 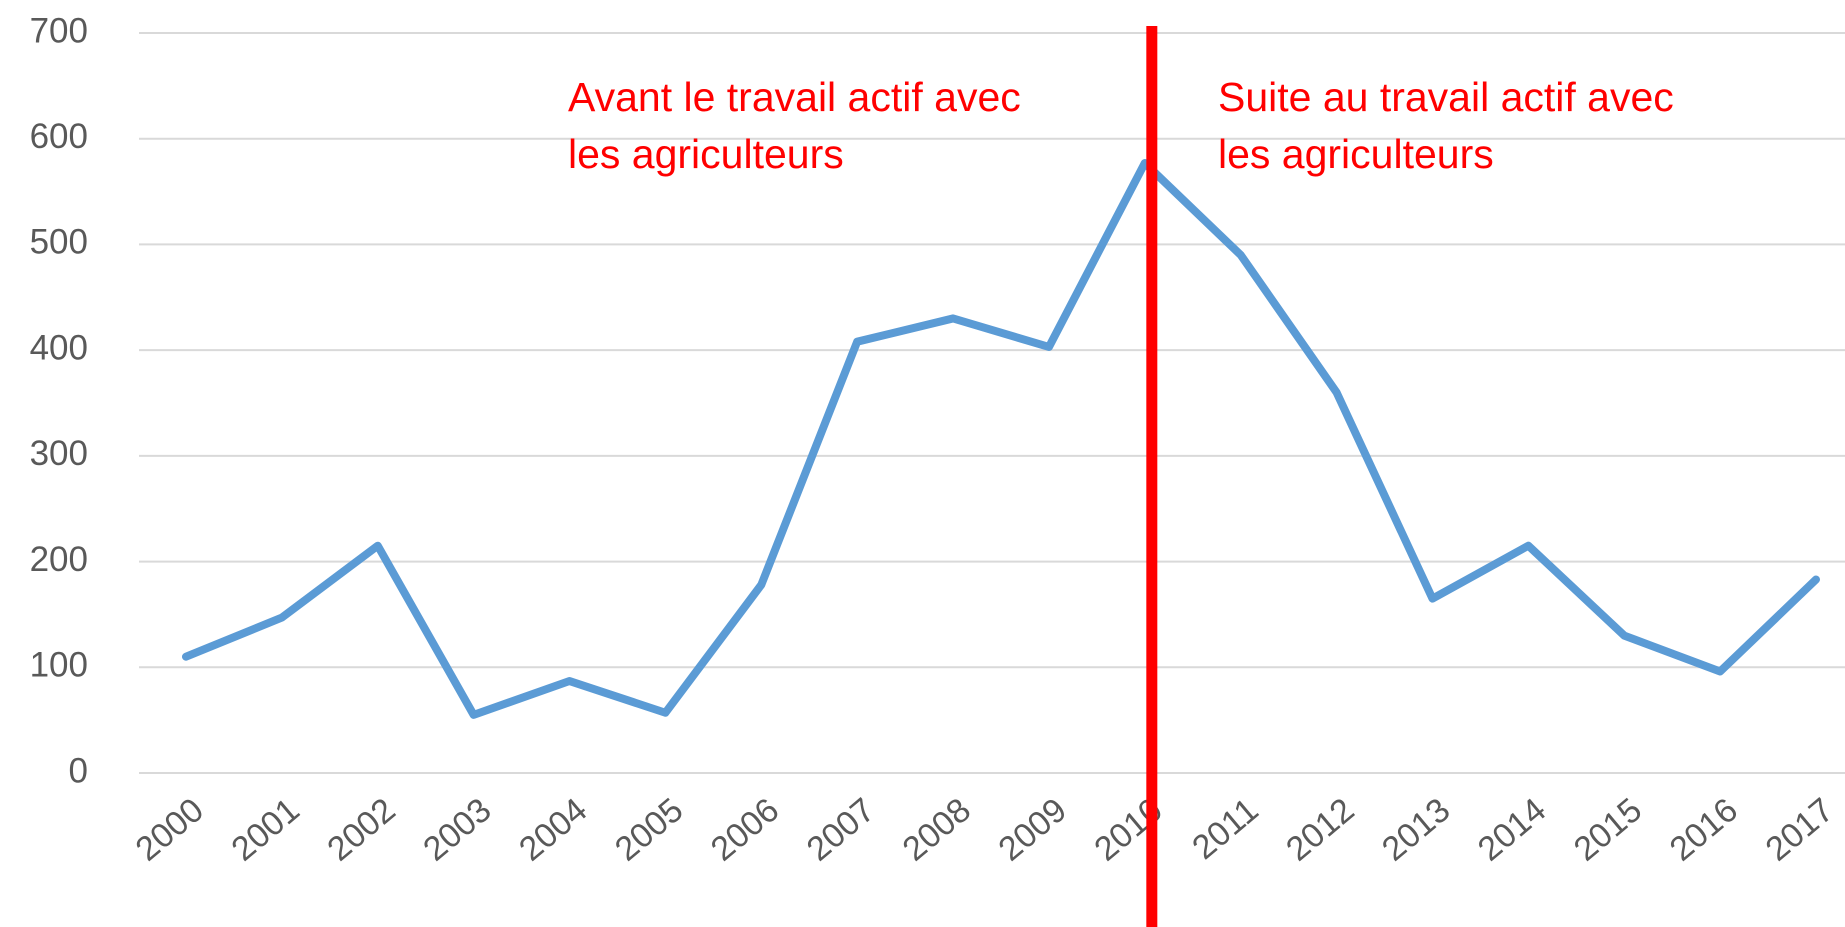 What do you see at coordinates (1800, 830) in the screenshot?
I see `x-tick-label: 2017` at bounding box center [1800, 830].